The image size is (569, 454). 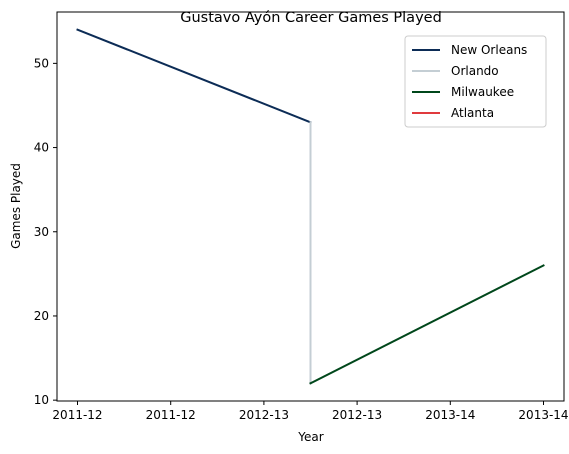 What do you see at coordinates (41, 400) in the screenshot?
I see `y-tick-label: 10` at bounding box center [41, 400].